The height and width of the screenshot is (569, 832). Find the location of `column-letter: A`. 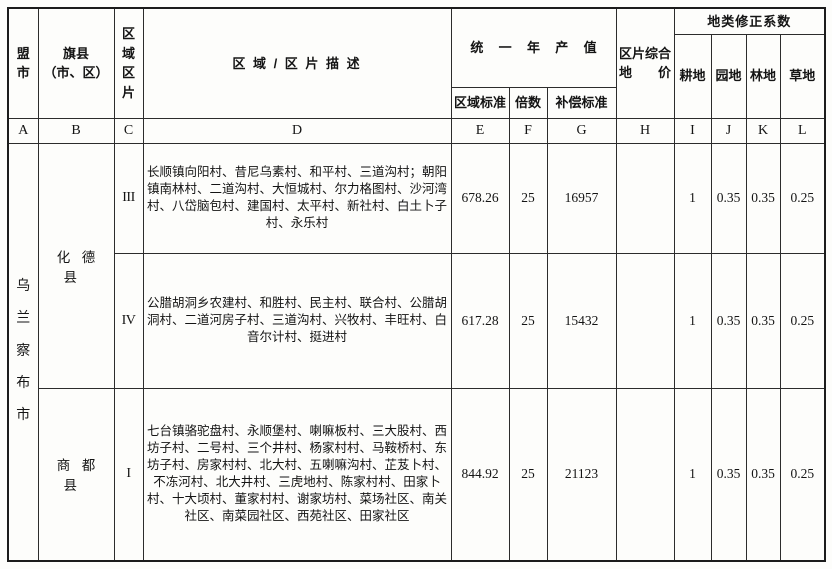

column-letter: A is located at coordinates (23, 130).